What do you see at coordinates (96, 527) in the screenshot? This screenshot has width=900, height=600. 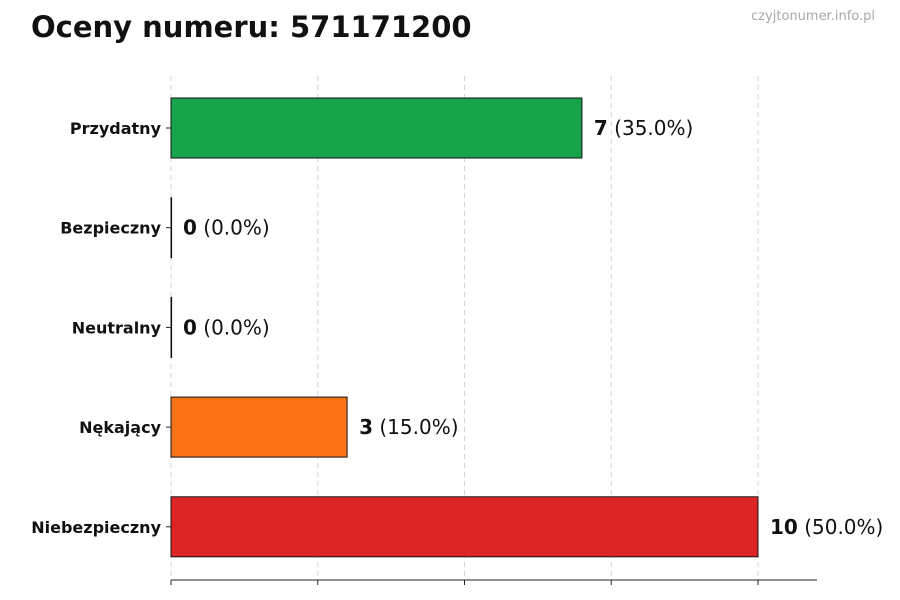 I see `category-label: Niebezpieczny` at bounding box center [96, 527].